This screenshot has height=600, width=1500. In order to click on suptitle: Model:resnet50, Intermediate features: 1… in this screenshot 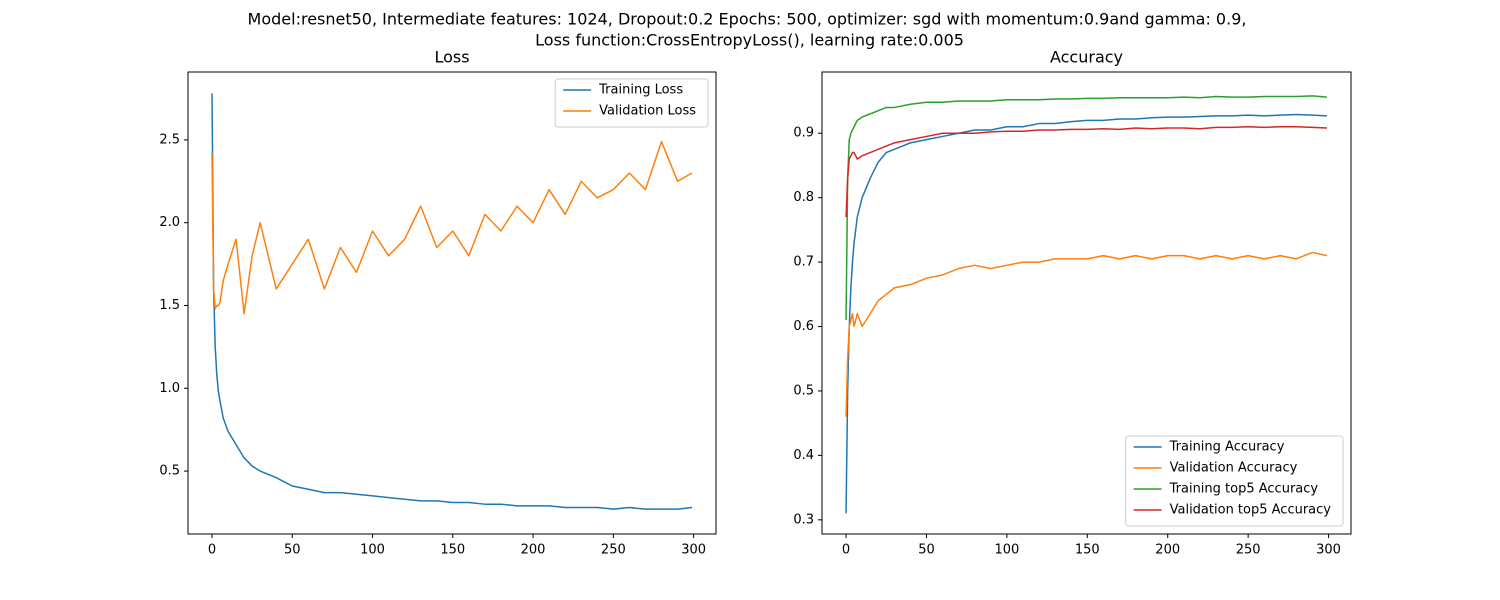, I will do `click(747, 19)`.